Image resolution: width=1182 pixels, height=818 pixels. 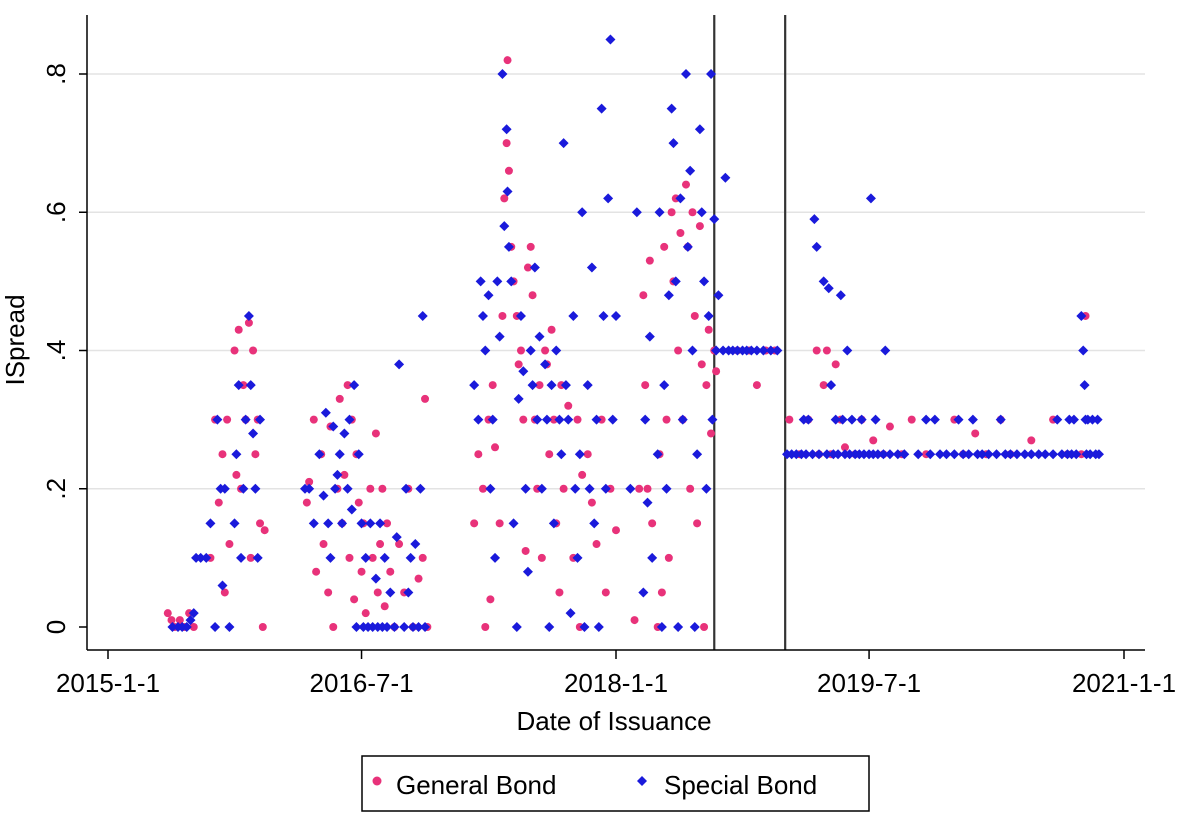 What do you see at coordinates (377, 781) in the screenshot?
I see `legend-marker-general` at bounding box center [377, 781].